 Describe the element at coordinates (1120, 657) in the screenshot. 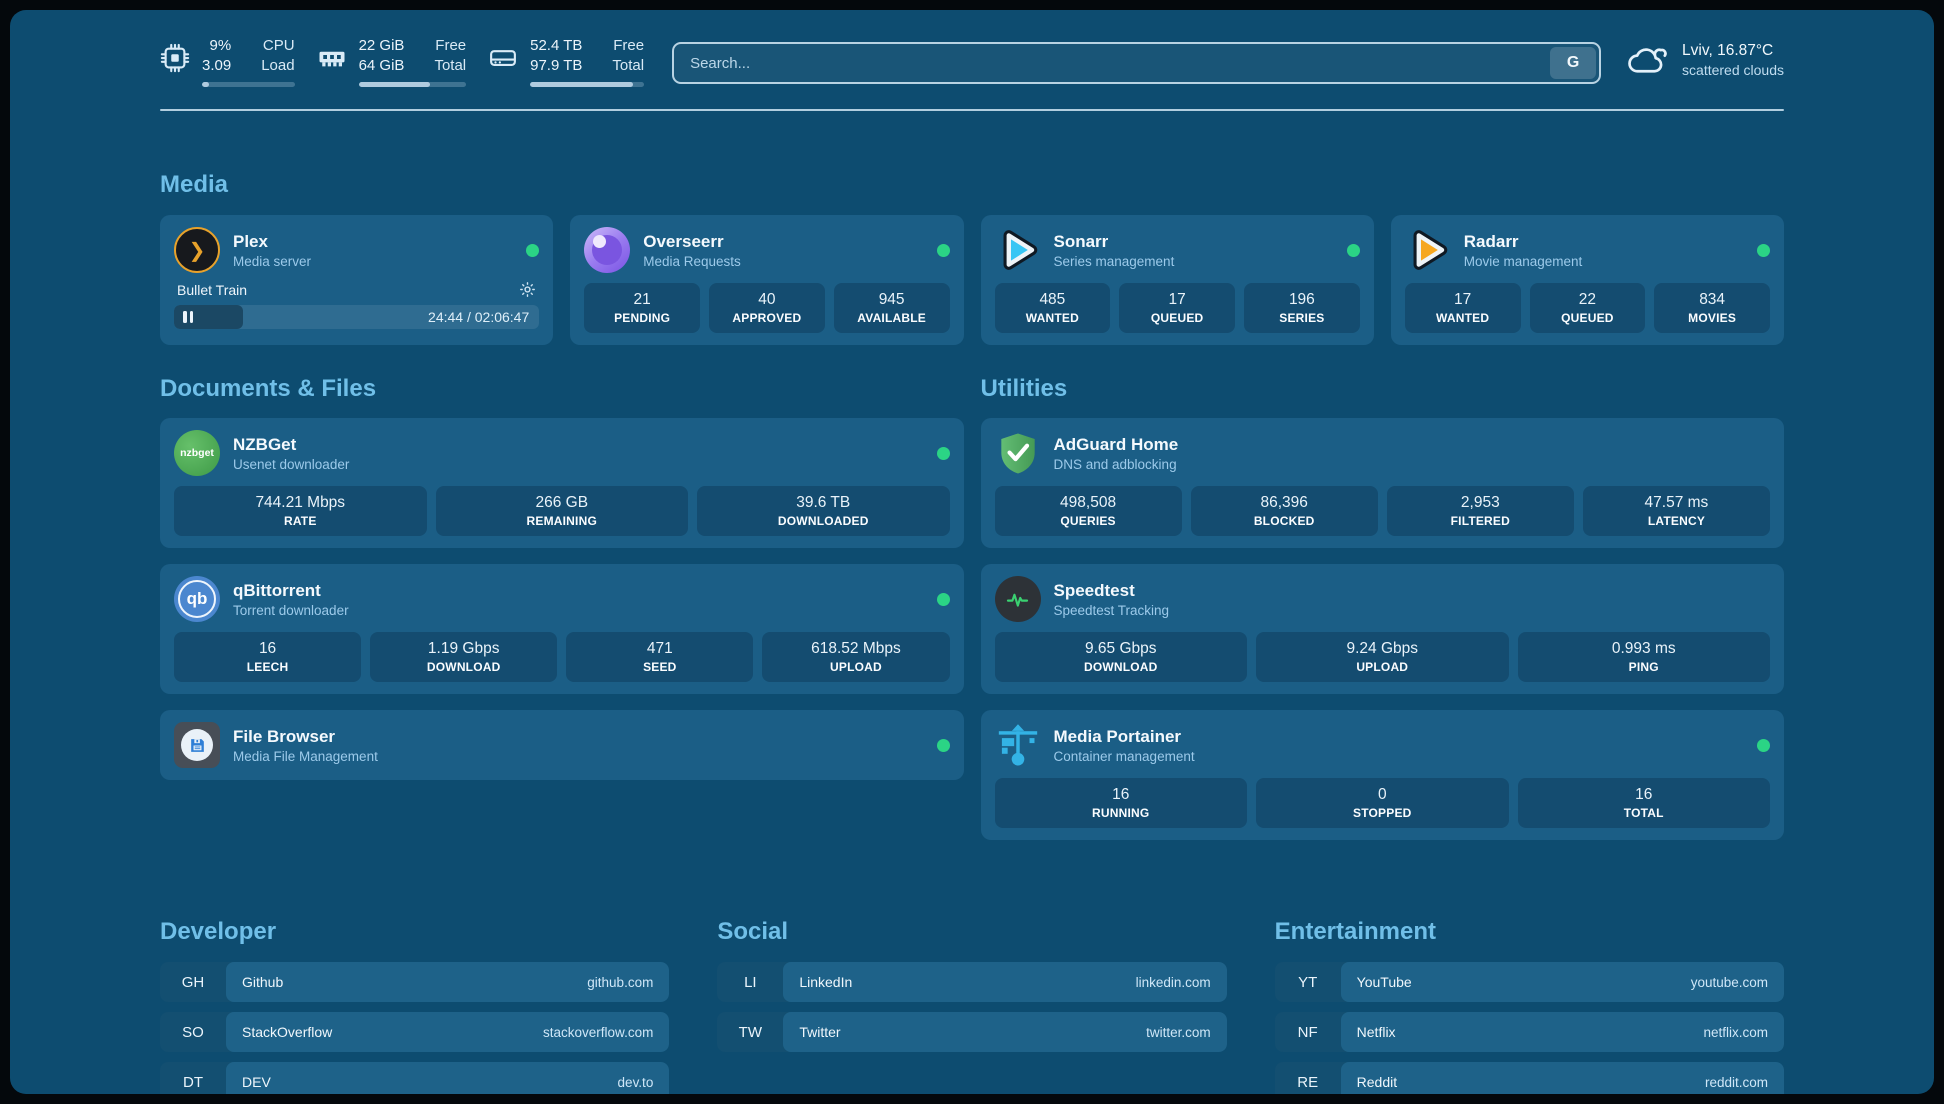

I see `stat-download: 9.65 Gbps DOWNLOAD` at that location.